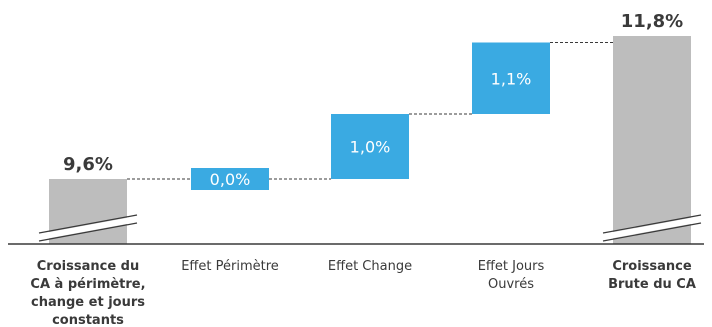 The image size is (712, 327). I want to click on delta-value-label-2: 1,0%, so click(370, 147).